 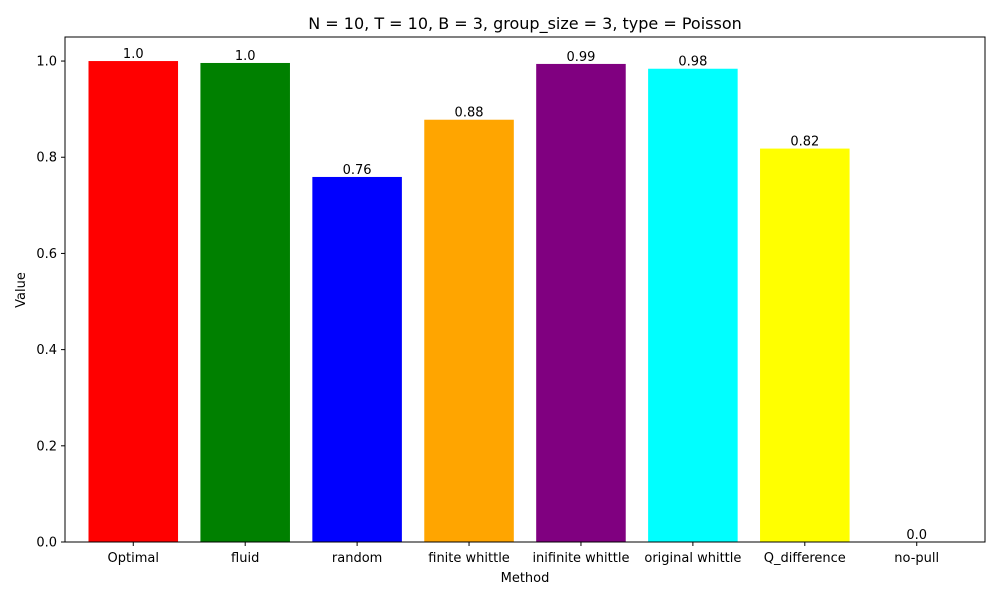 I want to click on data-label: 0.88, so click(x=469, y=113).